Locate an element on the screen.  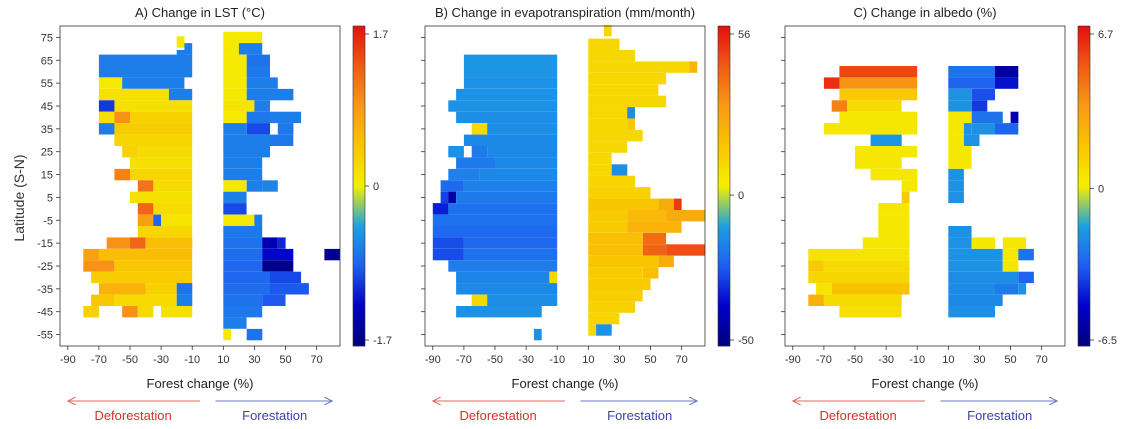
y-tick-label: -25 is located at coordinates (45, 267).